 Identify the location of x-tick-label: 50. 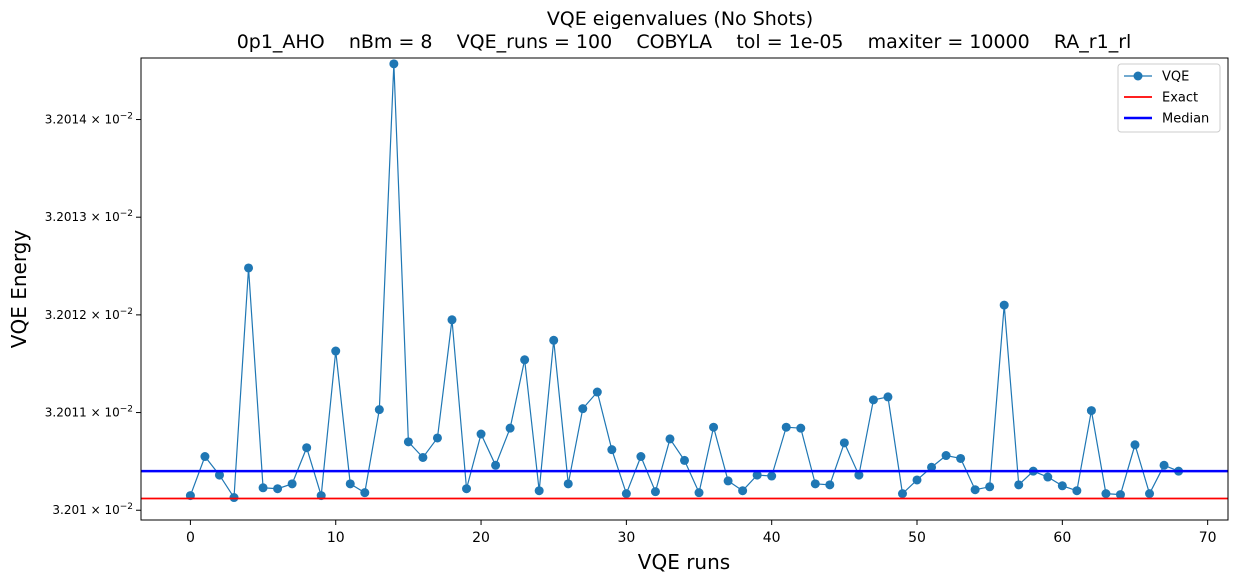
(917, 538).